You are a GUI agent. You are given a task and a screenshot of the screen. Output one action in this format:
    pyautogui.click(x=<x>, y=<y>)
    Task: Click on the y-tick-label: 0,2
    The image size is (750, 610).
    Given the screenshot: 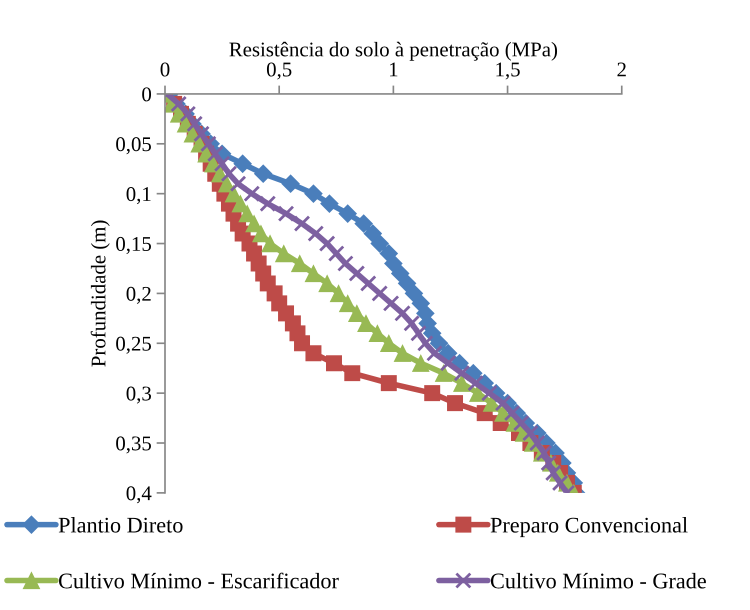 What is the action you would take?
    pyautogui.click(x=138, y=295)
    